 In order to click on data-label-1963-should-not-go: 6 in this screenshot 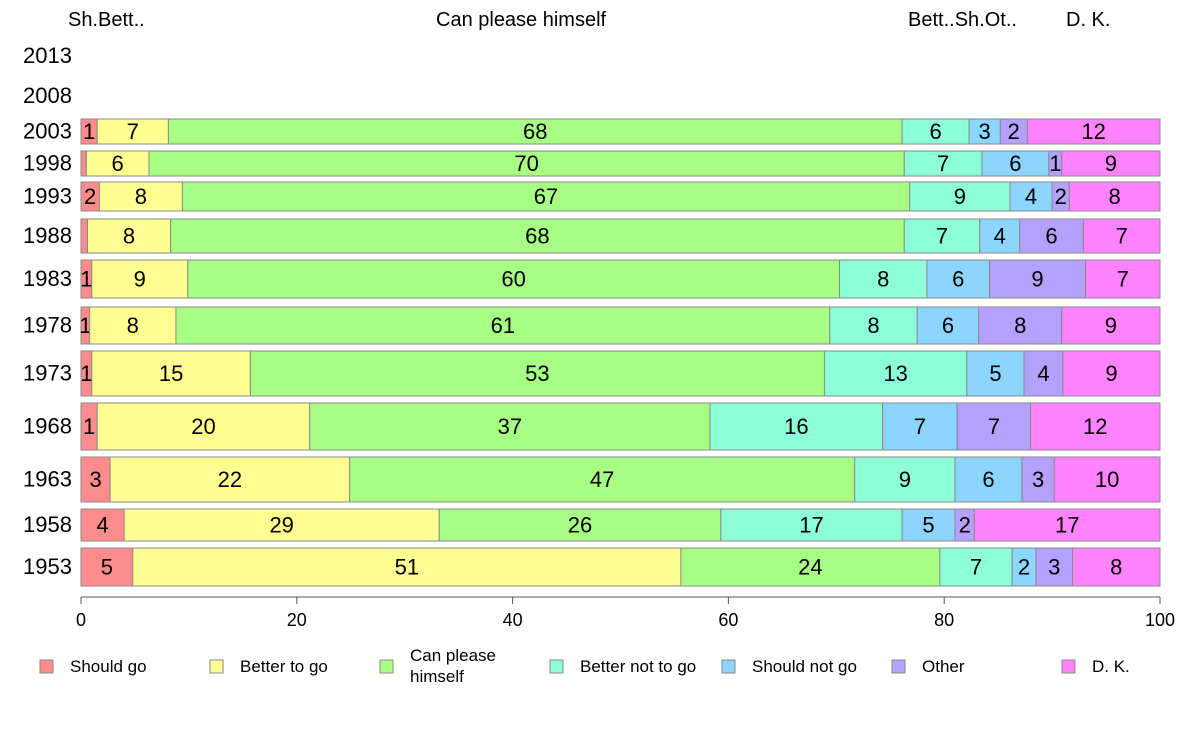, I will do `click(988, 479)`.